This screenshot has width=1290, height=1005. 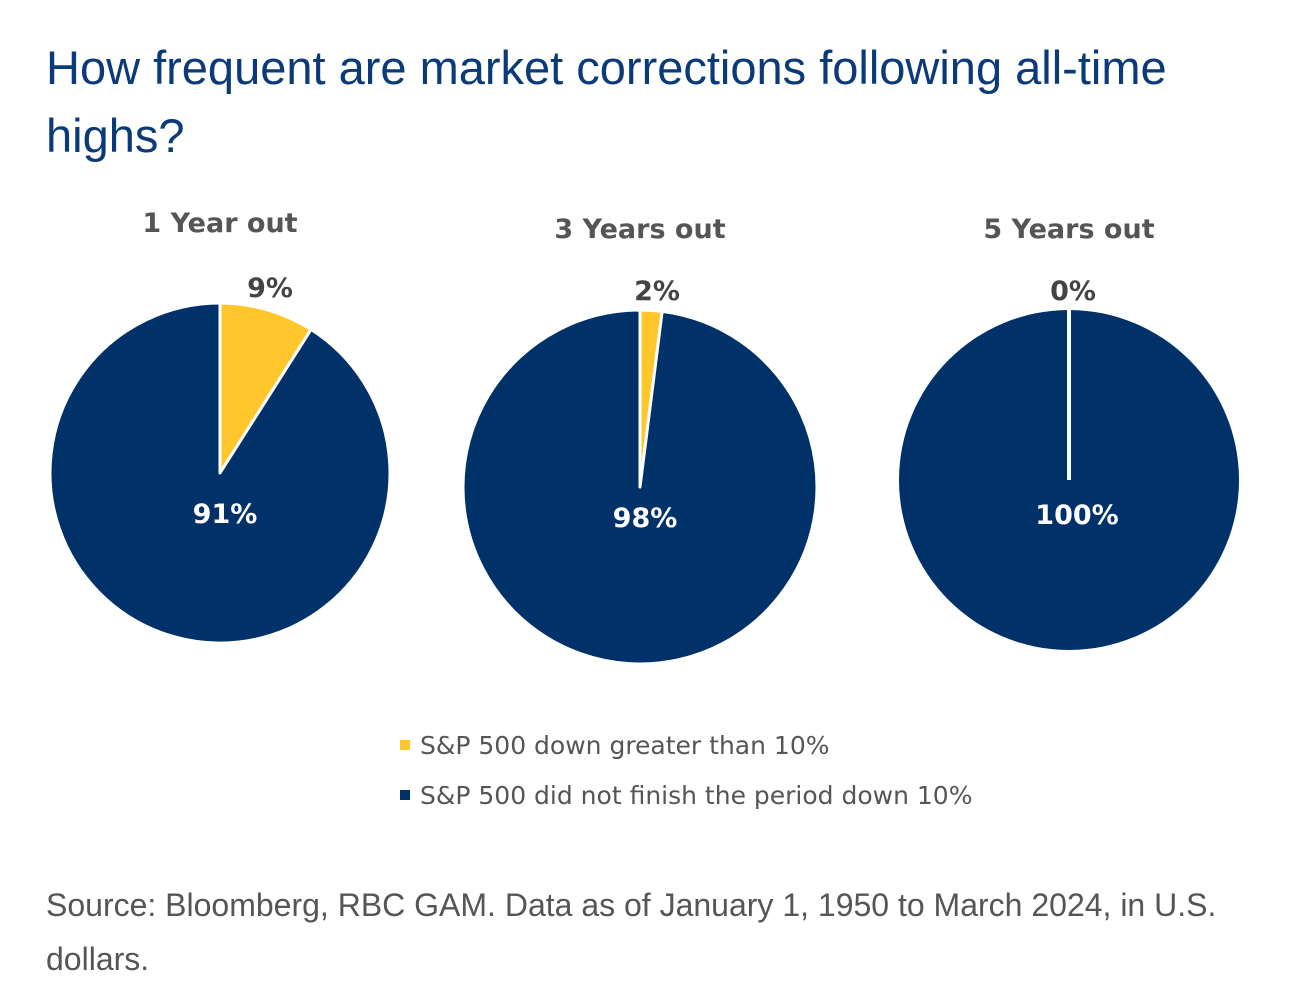 What do you see at coordinates (625, 745) in the screenshot?
I see `legend-label: S&P 500 down greater than 10%` at bounding box center [625, 745].